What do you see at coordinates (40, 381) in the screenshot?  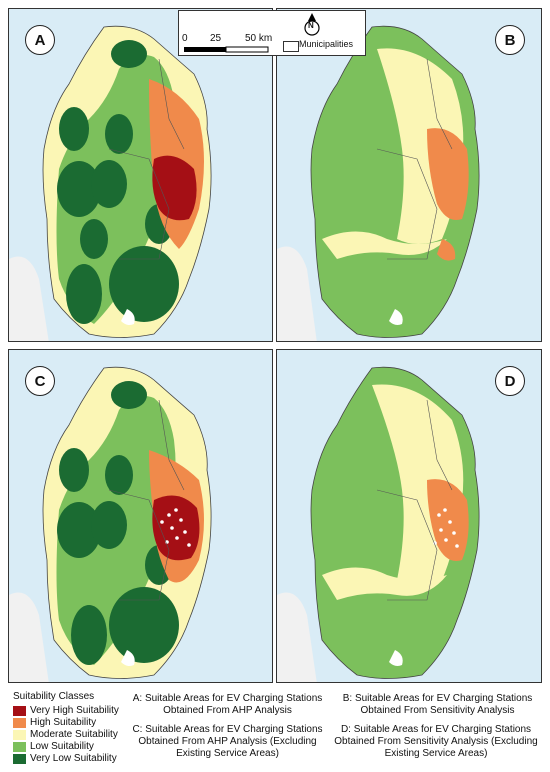 I see `panel-label-c: C` at bounding box center [40, 381].